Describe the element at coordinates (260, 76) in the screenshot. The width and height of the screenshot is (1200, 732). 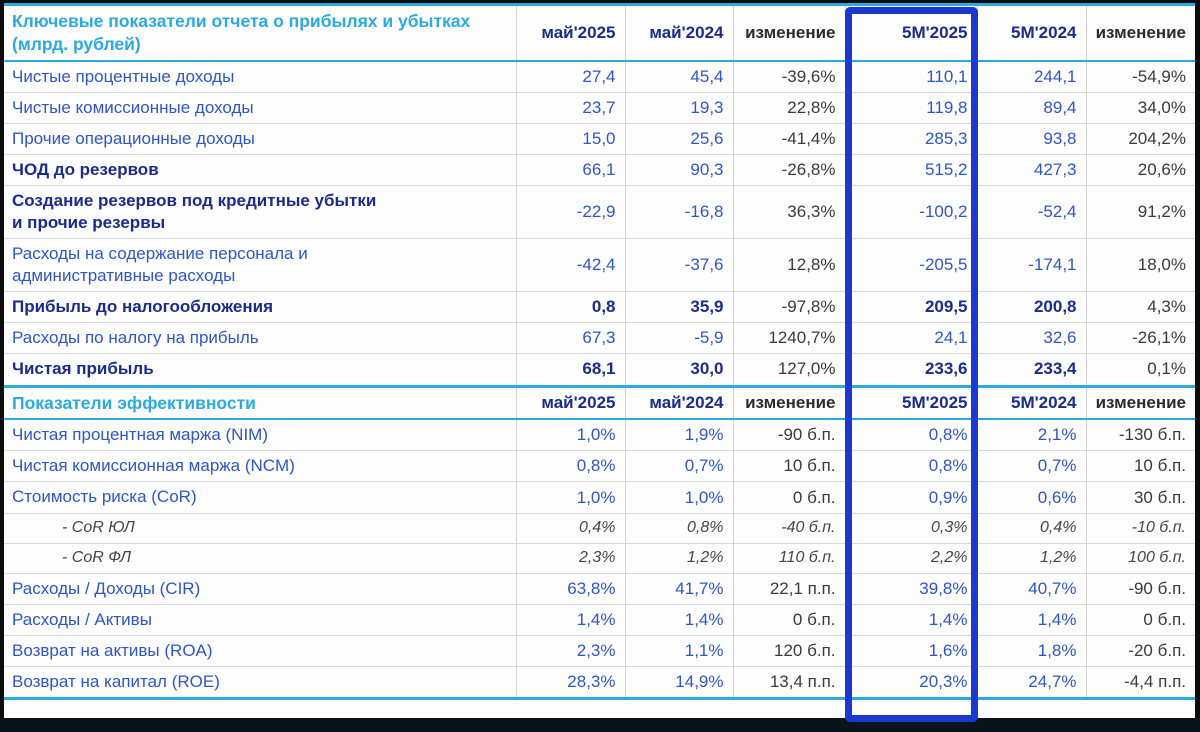
I see `row-label: Чистые процентные доходы` at that location.